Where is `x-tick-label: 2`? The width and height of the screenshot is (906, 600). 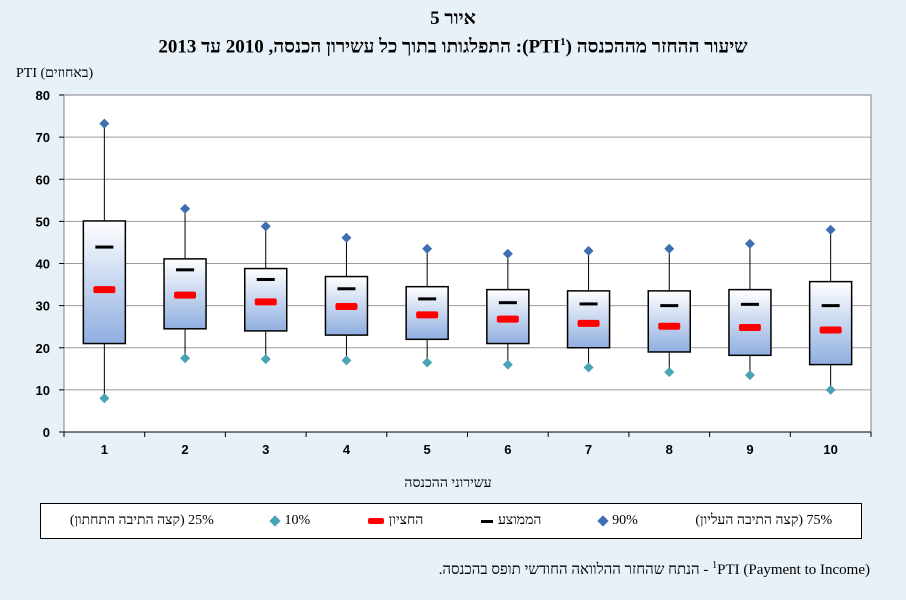
x-tick-label: 2 is located at coordinates (184, 449).